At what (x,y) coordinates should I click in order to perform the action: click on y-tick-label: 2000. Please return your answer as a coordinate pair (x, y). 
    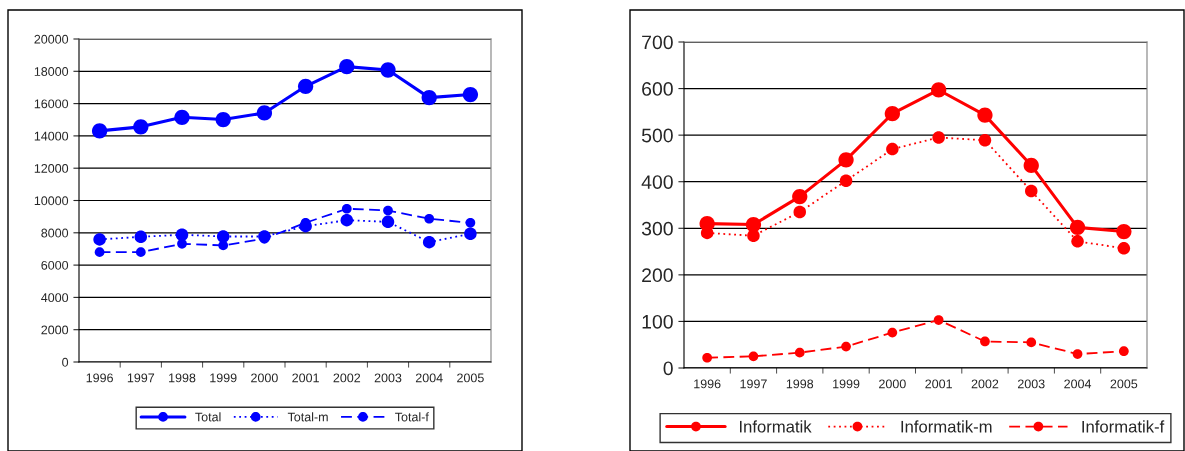
    Looking at the image, I should click on (55, 330).